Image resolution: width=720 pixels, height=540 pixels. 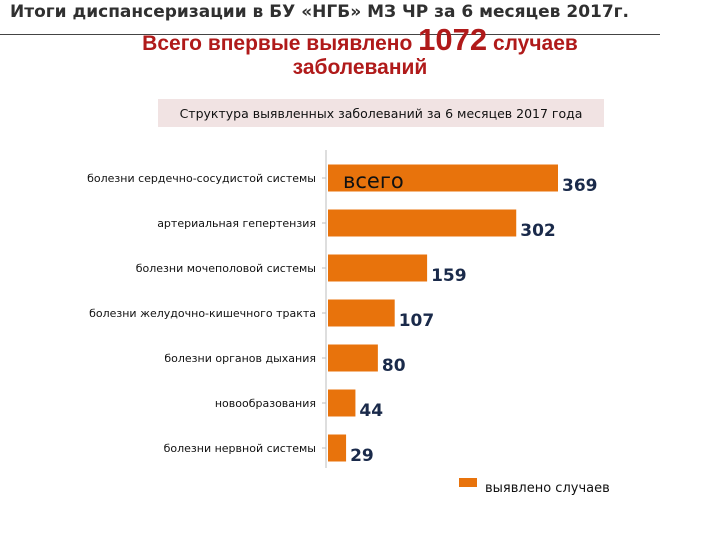 I want to click on headline-line2: заболеваний, so click(x=360, y=67).